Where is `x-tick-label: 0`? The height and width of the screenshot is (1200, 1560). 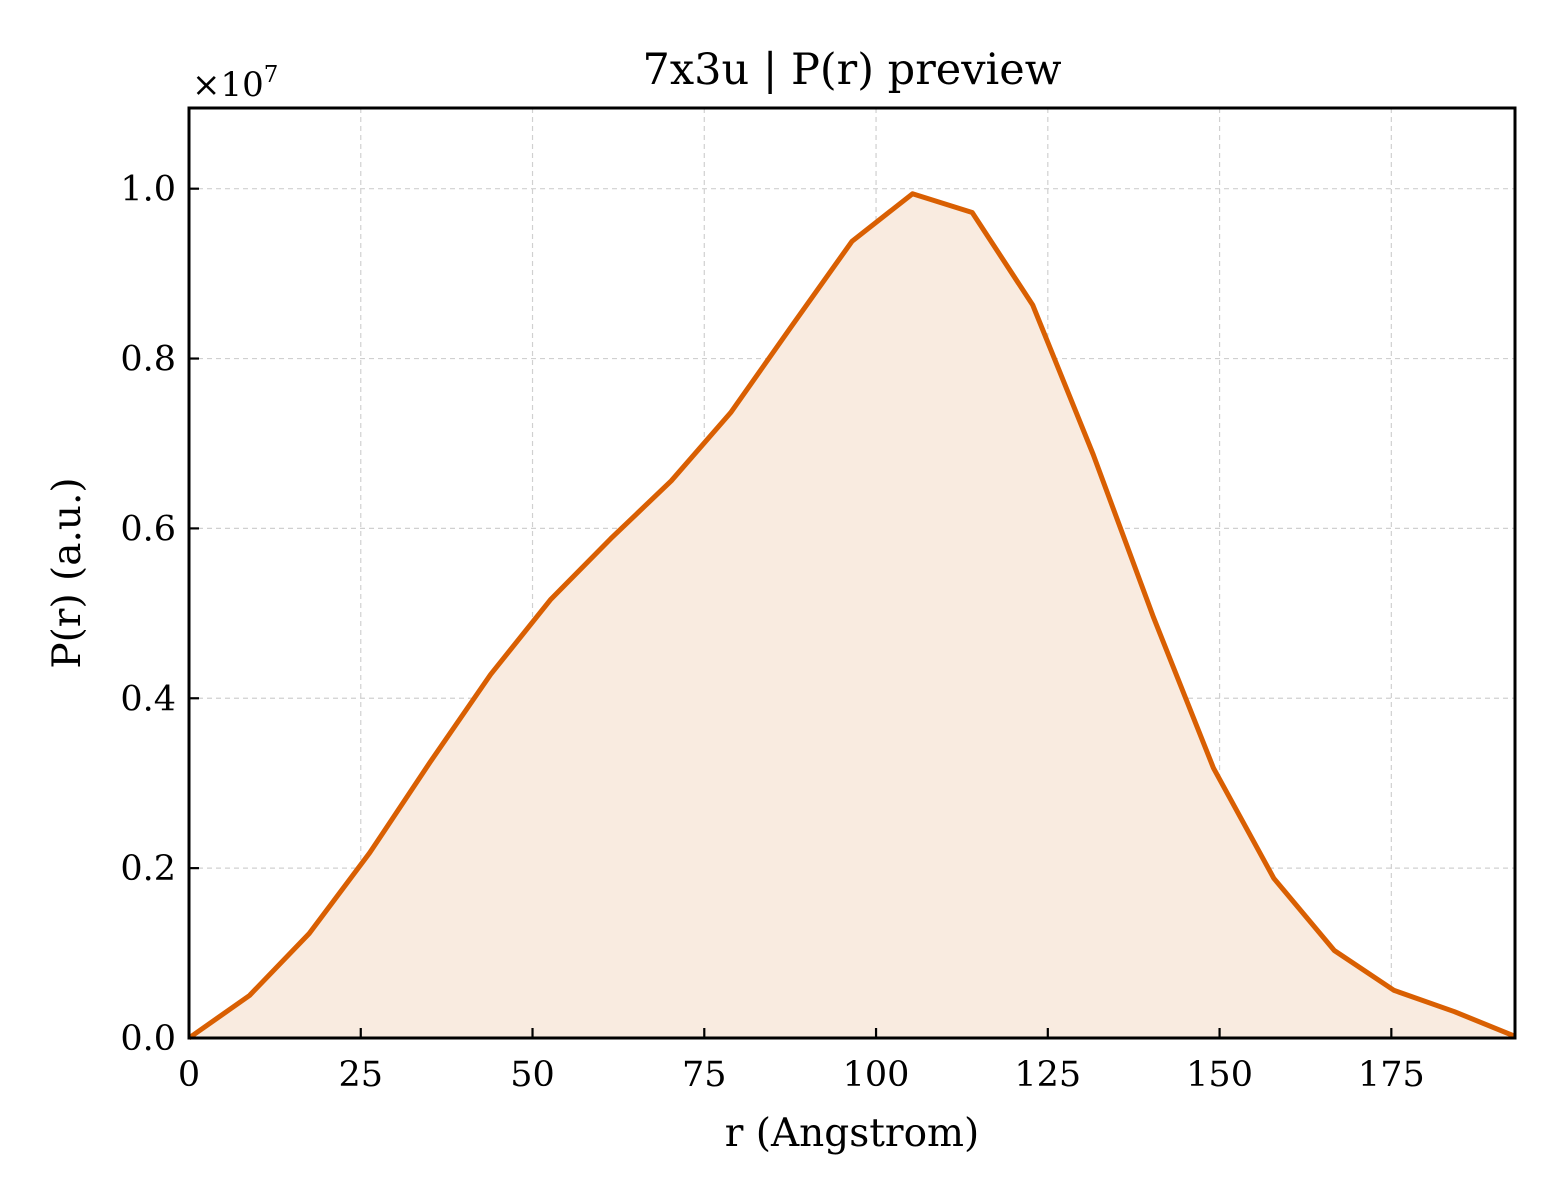
x-tick-label: 0 is located at coordinates (189, 1075).